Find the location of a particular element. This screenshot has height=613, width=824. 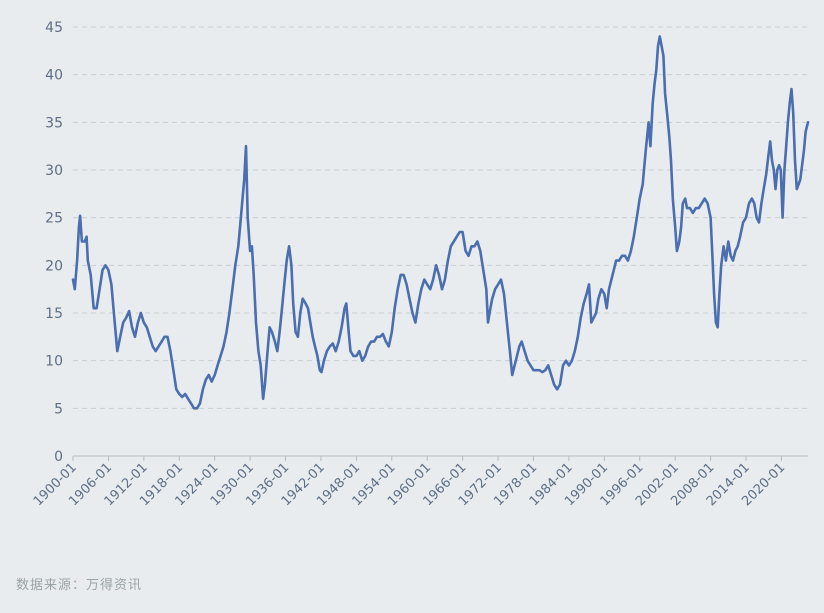

y-tick-label: 30 is located at coordinates (54, 171).